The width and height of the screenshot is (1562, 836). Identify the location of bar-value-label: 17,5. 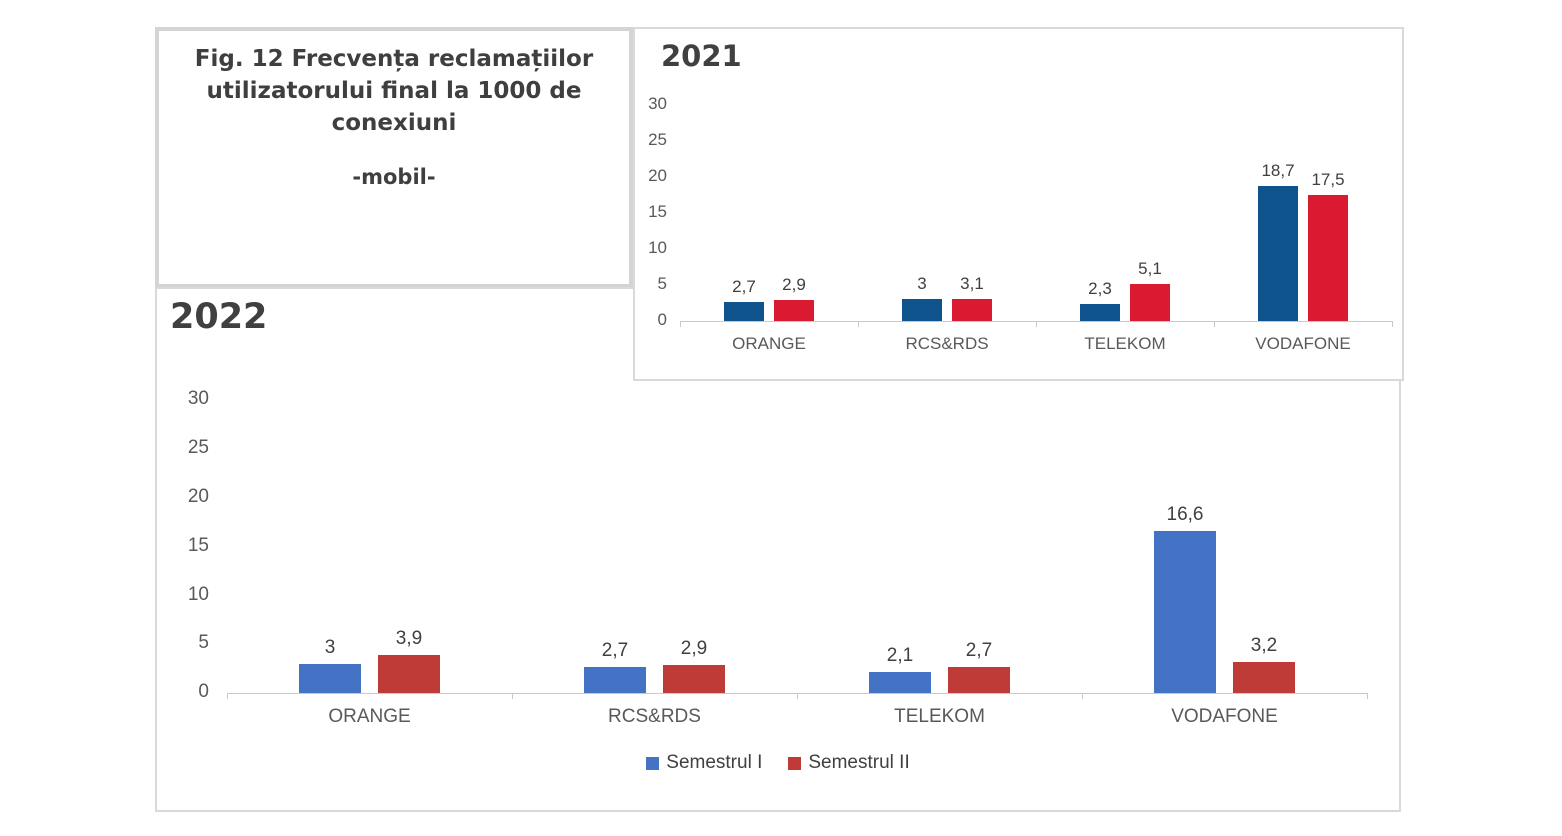
(1328, 179).